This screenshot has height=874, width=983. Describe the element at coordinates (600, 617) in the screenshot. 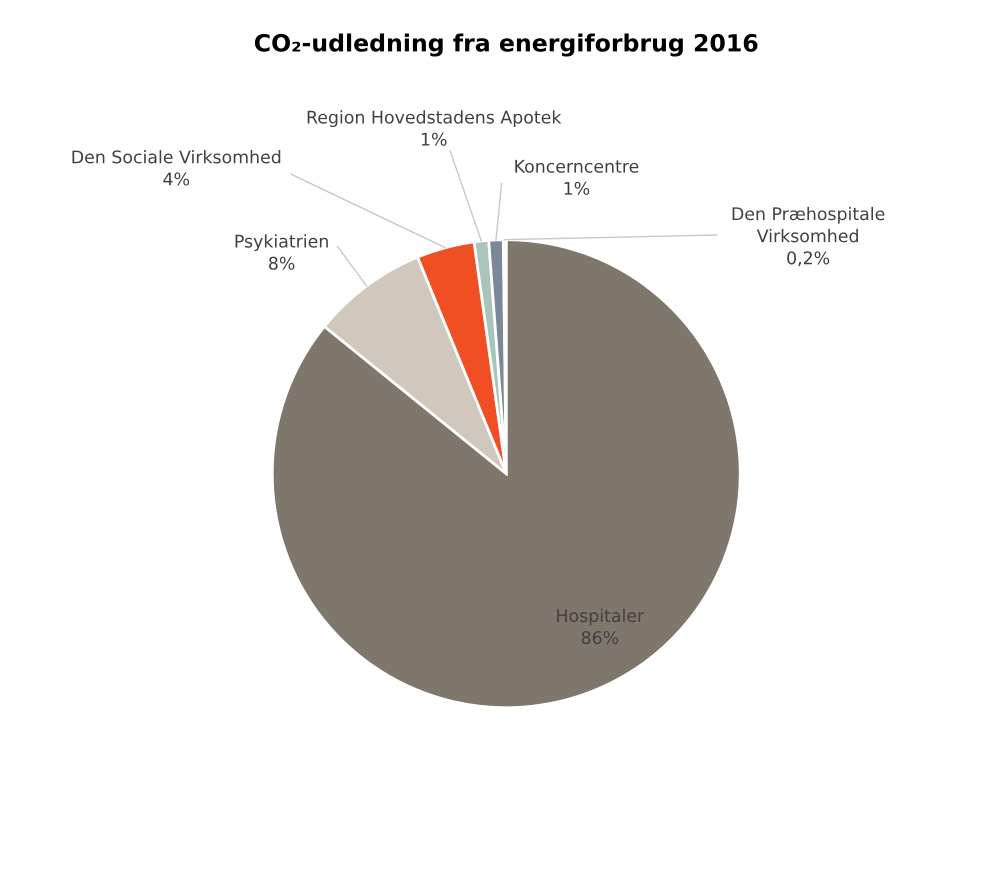

I see `slice-label: Hospitaler` at that location.